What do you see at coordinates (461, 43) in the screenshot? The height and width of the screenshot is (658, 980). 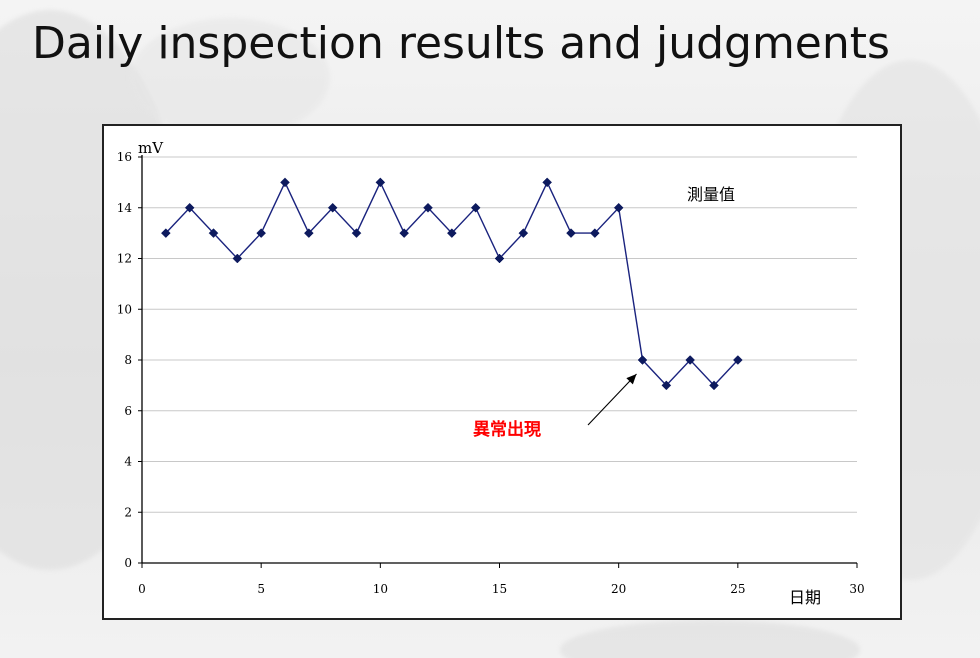 I see `slide-title: Daily inspection results and judgments` at bounding box center [461, 43].